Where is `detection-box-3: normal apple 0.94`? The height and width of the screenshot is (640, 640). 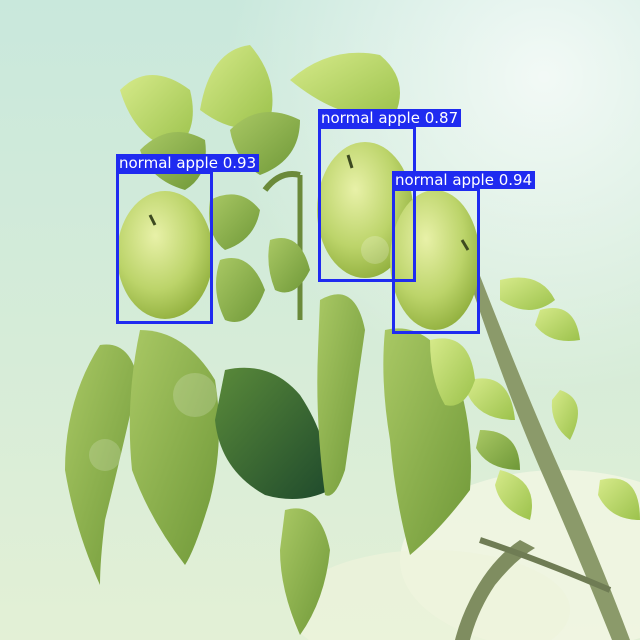
detection-box-3: normal apple 0.94 is located at coordinates (464, 252).